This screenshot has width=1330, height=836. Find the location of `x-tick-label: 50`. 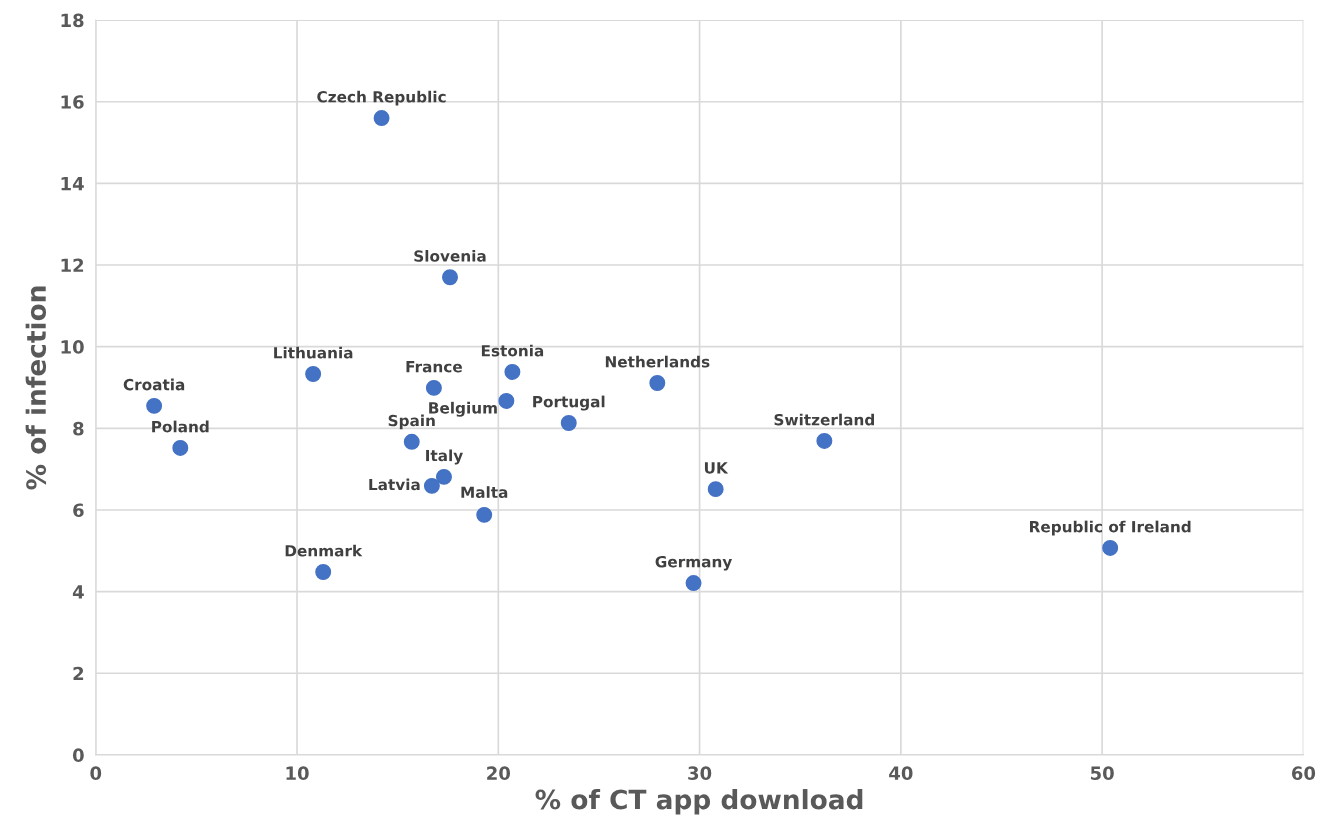

x-tick-label: 50 is located at coordinates (1102, 773).